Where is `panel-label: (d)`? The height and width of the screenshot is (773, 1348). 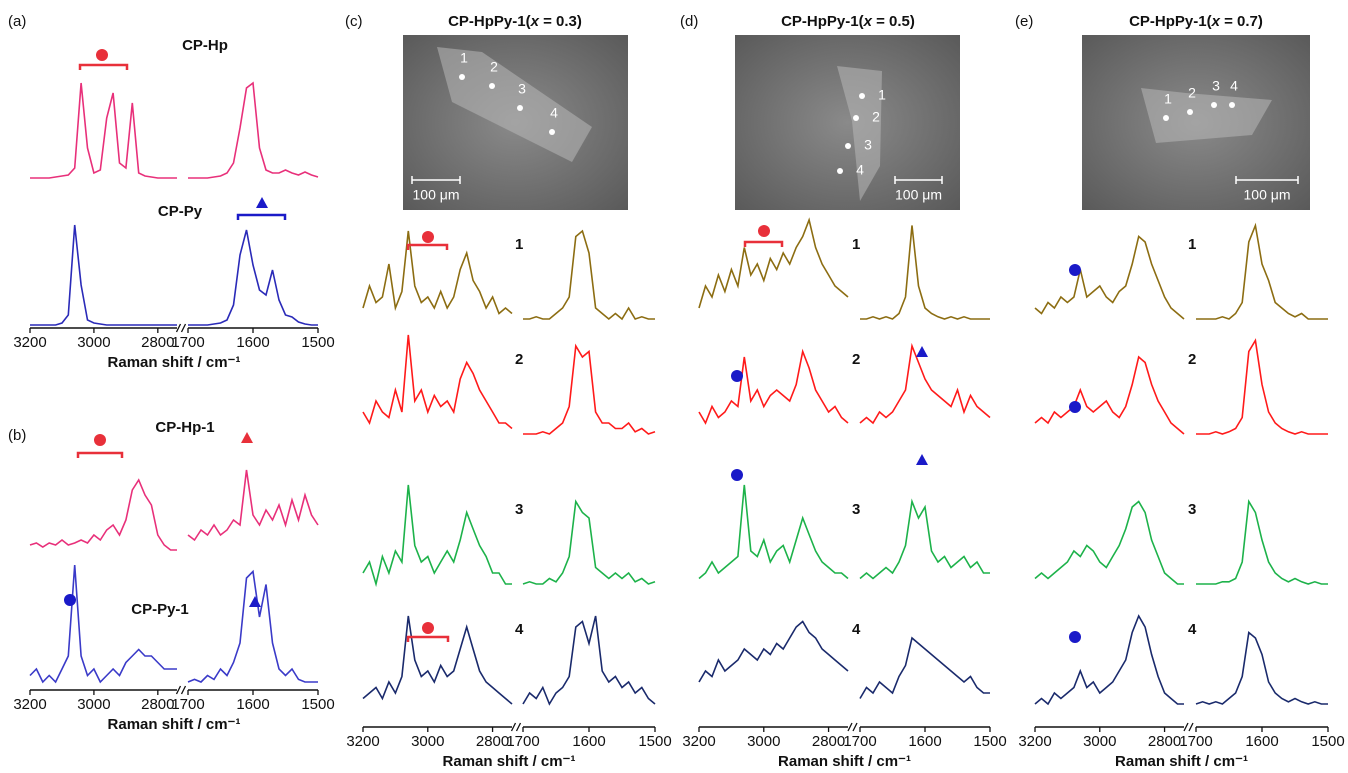
panel-label: (d) is located at coordinates (689, 21).